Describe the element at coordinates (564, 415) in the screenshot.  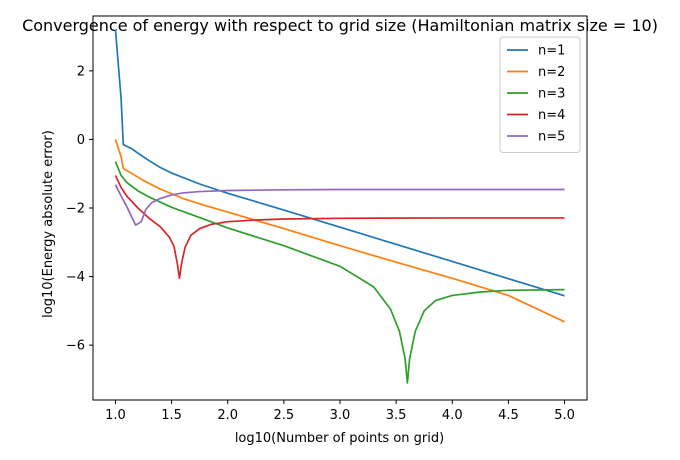
I see `x-tick-label: 5.0` at that location.